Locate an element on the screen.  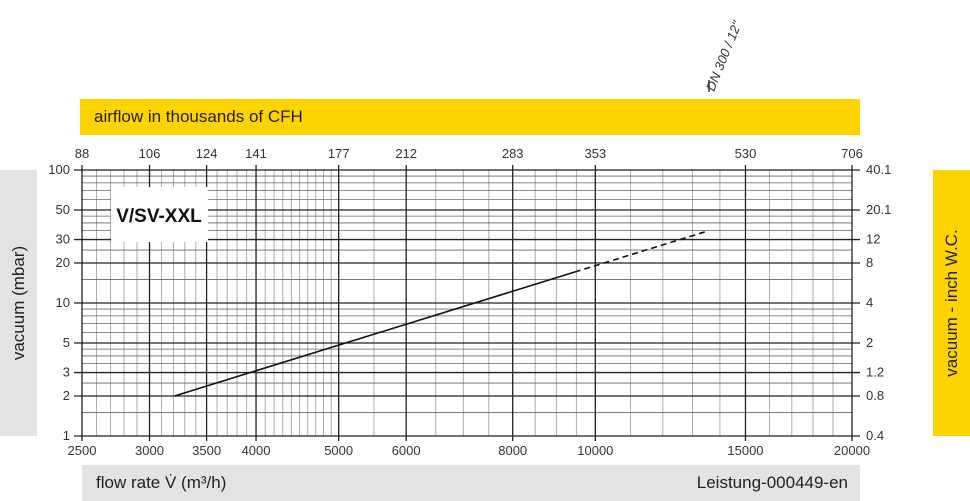
top-axis-title: airflow in thousands of CFH is located at coordinates (198, 116).